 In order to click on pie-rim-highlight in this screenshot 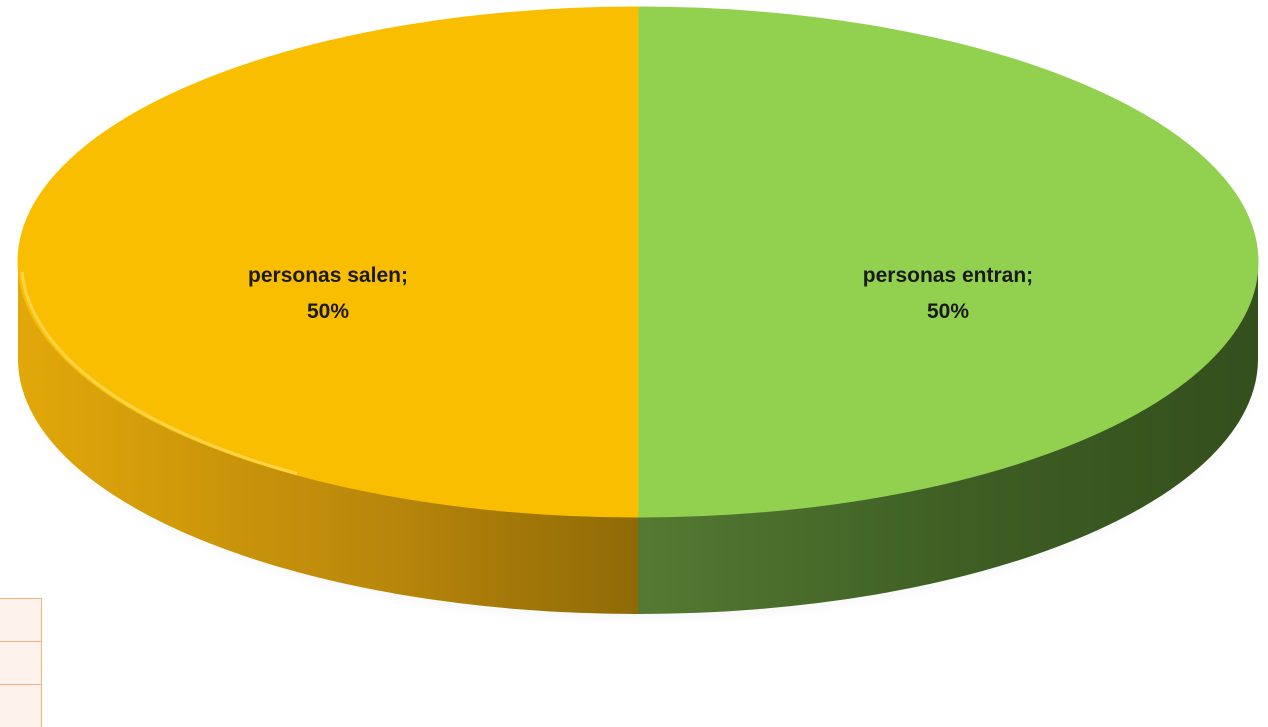, I will do `click(159, 373)`.